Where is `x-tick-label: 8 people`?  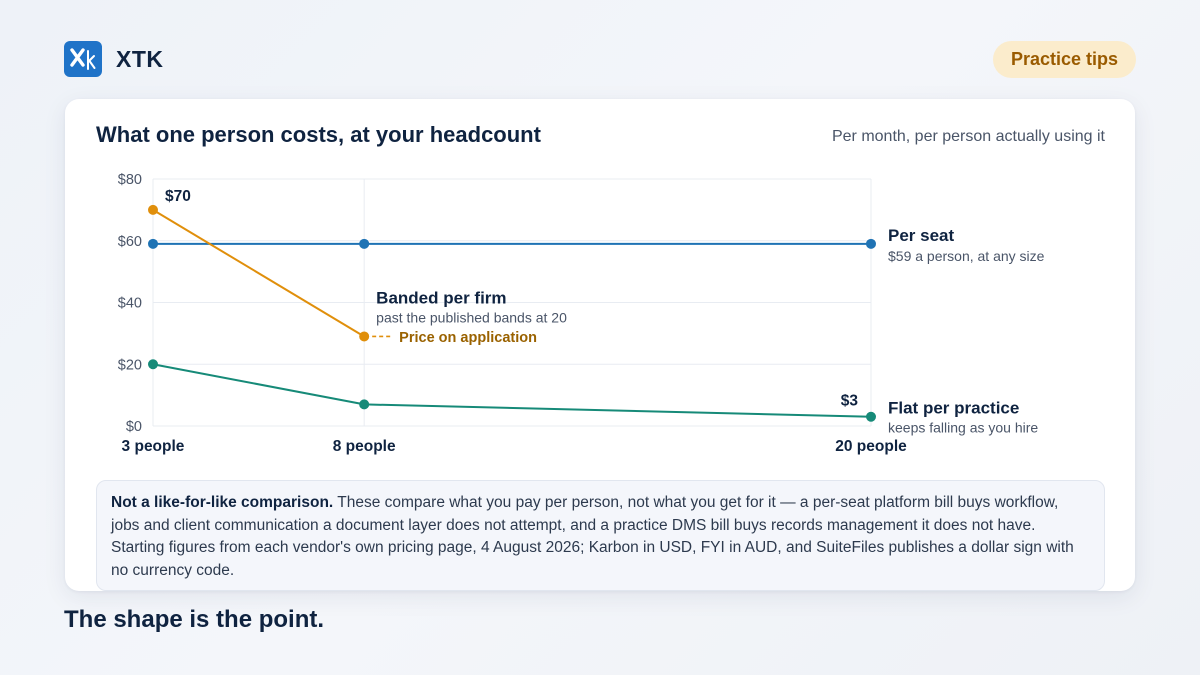
x-tick-label: 8 people is located at coordinates (364, 446).